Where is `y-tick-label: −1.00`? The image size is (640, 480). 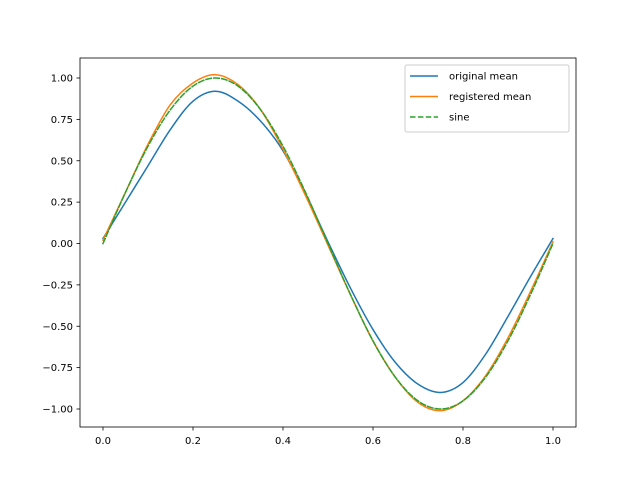 y-tick-label: −1.00 is located at coordinates (57, 410).